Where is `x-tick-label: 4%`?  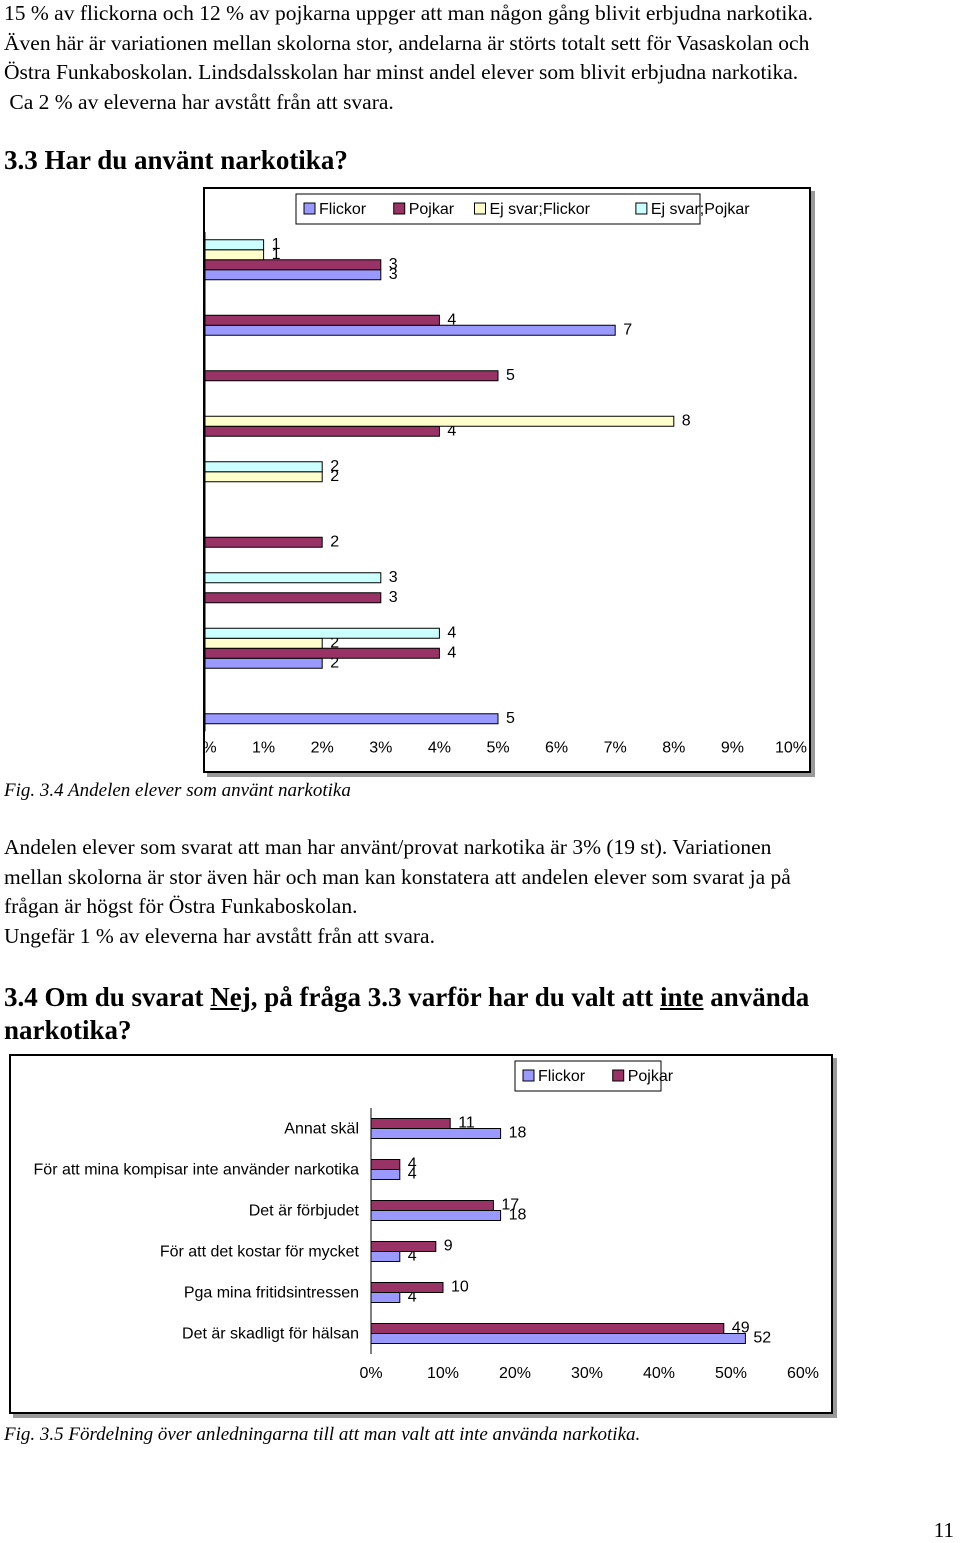 x-tick-label: 4% is located at coordinates (439, 748).